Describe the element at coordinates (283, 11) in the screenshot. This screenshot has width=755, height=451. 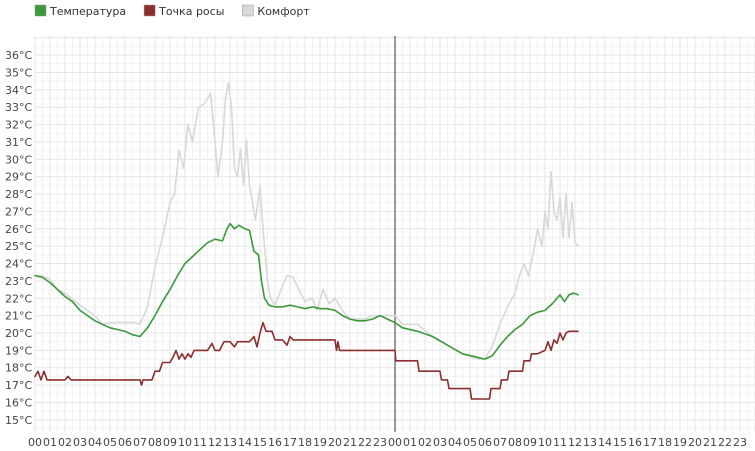
I see `legend-label: Комфорт` at that location.